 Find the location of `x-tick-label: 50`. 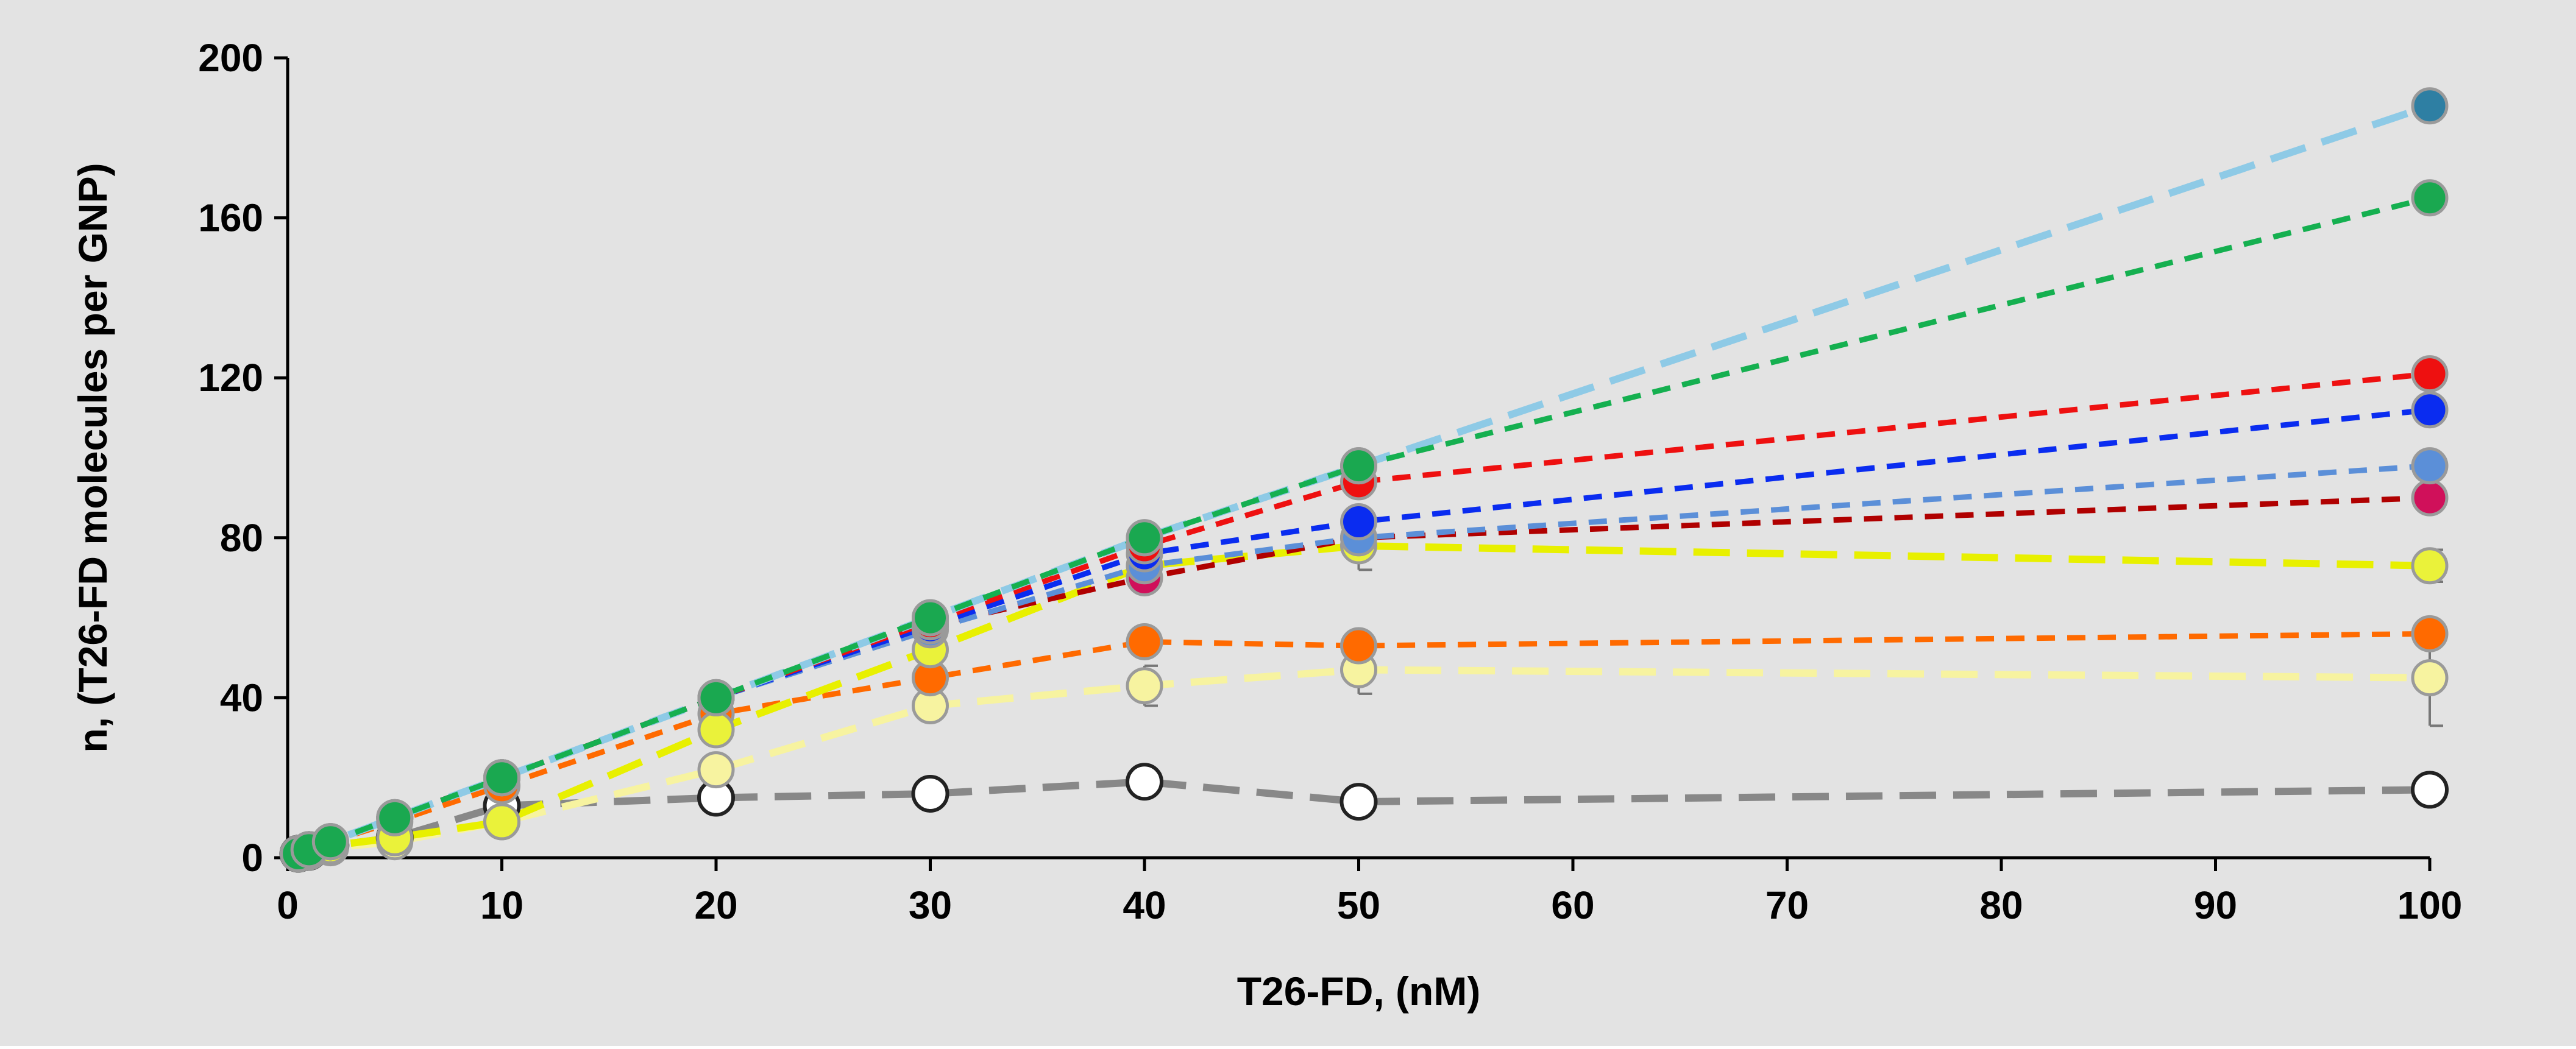

x-tick-label: 50 is located at coordinates (1358, 905).